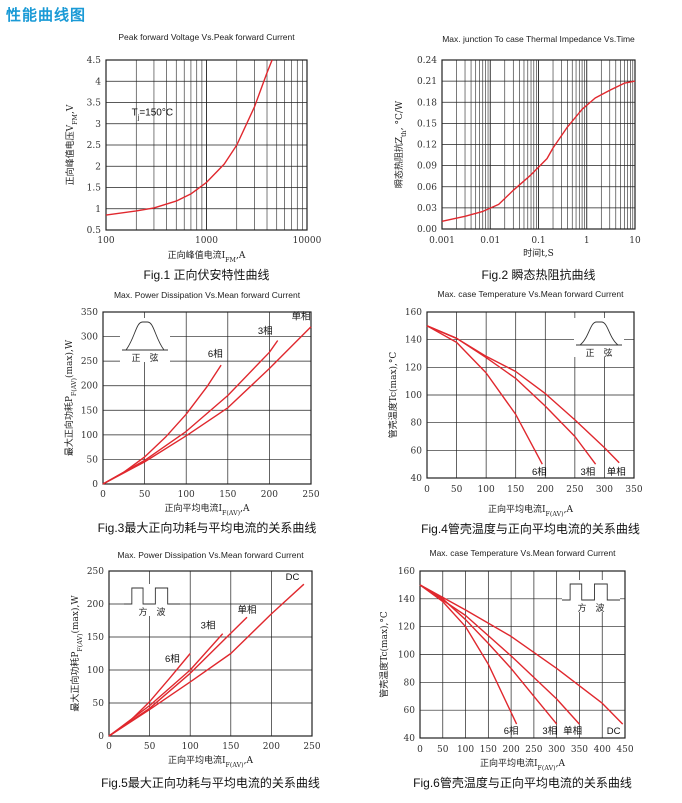 The height and width of the screenshot is (803, 682). What do you see at coordinates (206, 145) in the screenshot?
I see `gridlines` at bounding box center [206, 145].